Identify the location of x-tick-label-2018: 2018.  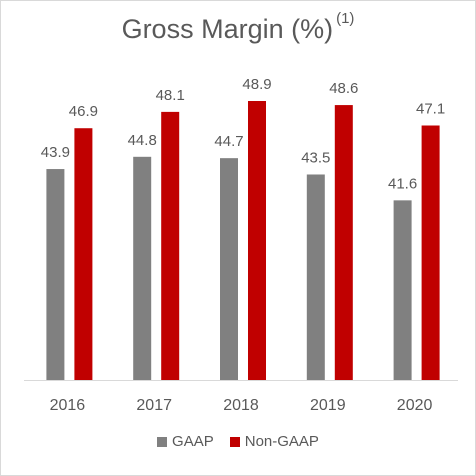
(241, 405).